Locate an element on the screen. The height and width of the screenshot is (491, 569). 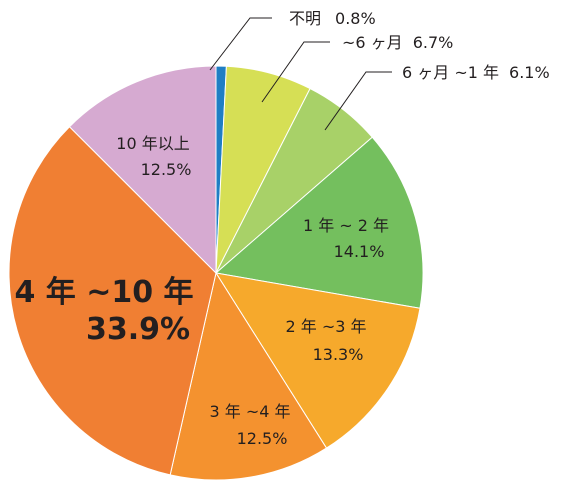
slice-name-6-months-to-1-year: 6 ヶ月 ~1 年 is located at coordinates (450, 72).